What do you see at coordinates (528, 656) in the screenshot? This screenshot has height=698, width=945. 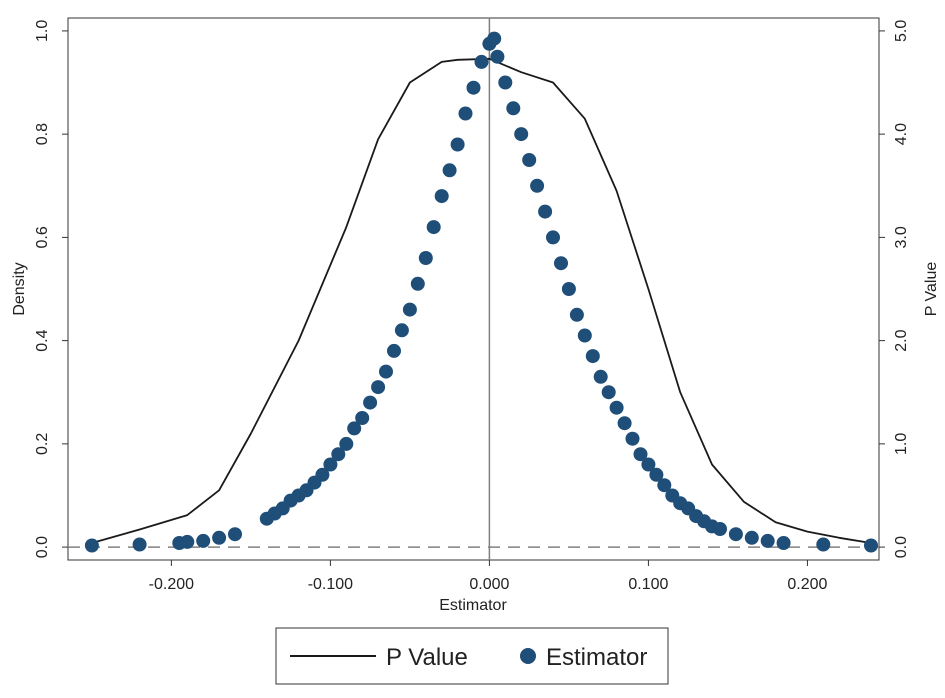 I see `legend-marker-swatch` at bounding box center [528, 656].